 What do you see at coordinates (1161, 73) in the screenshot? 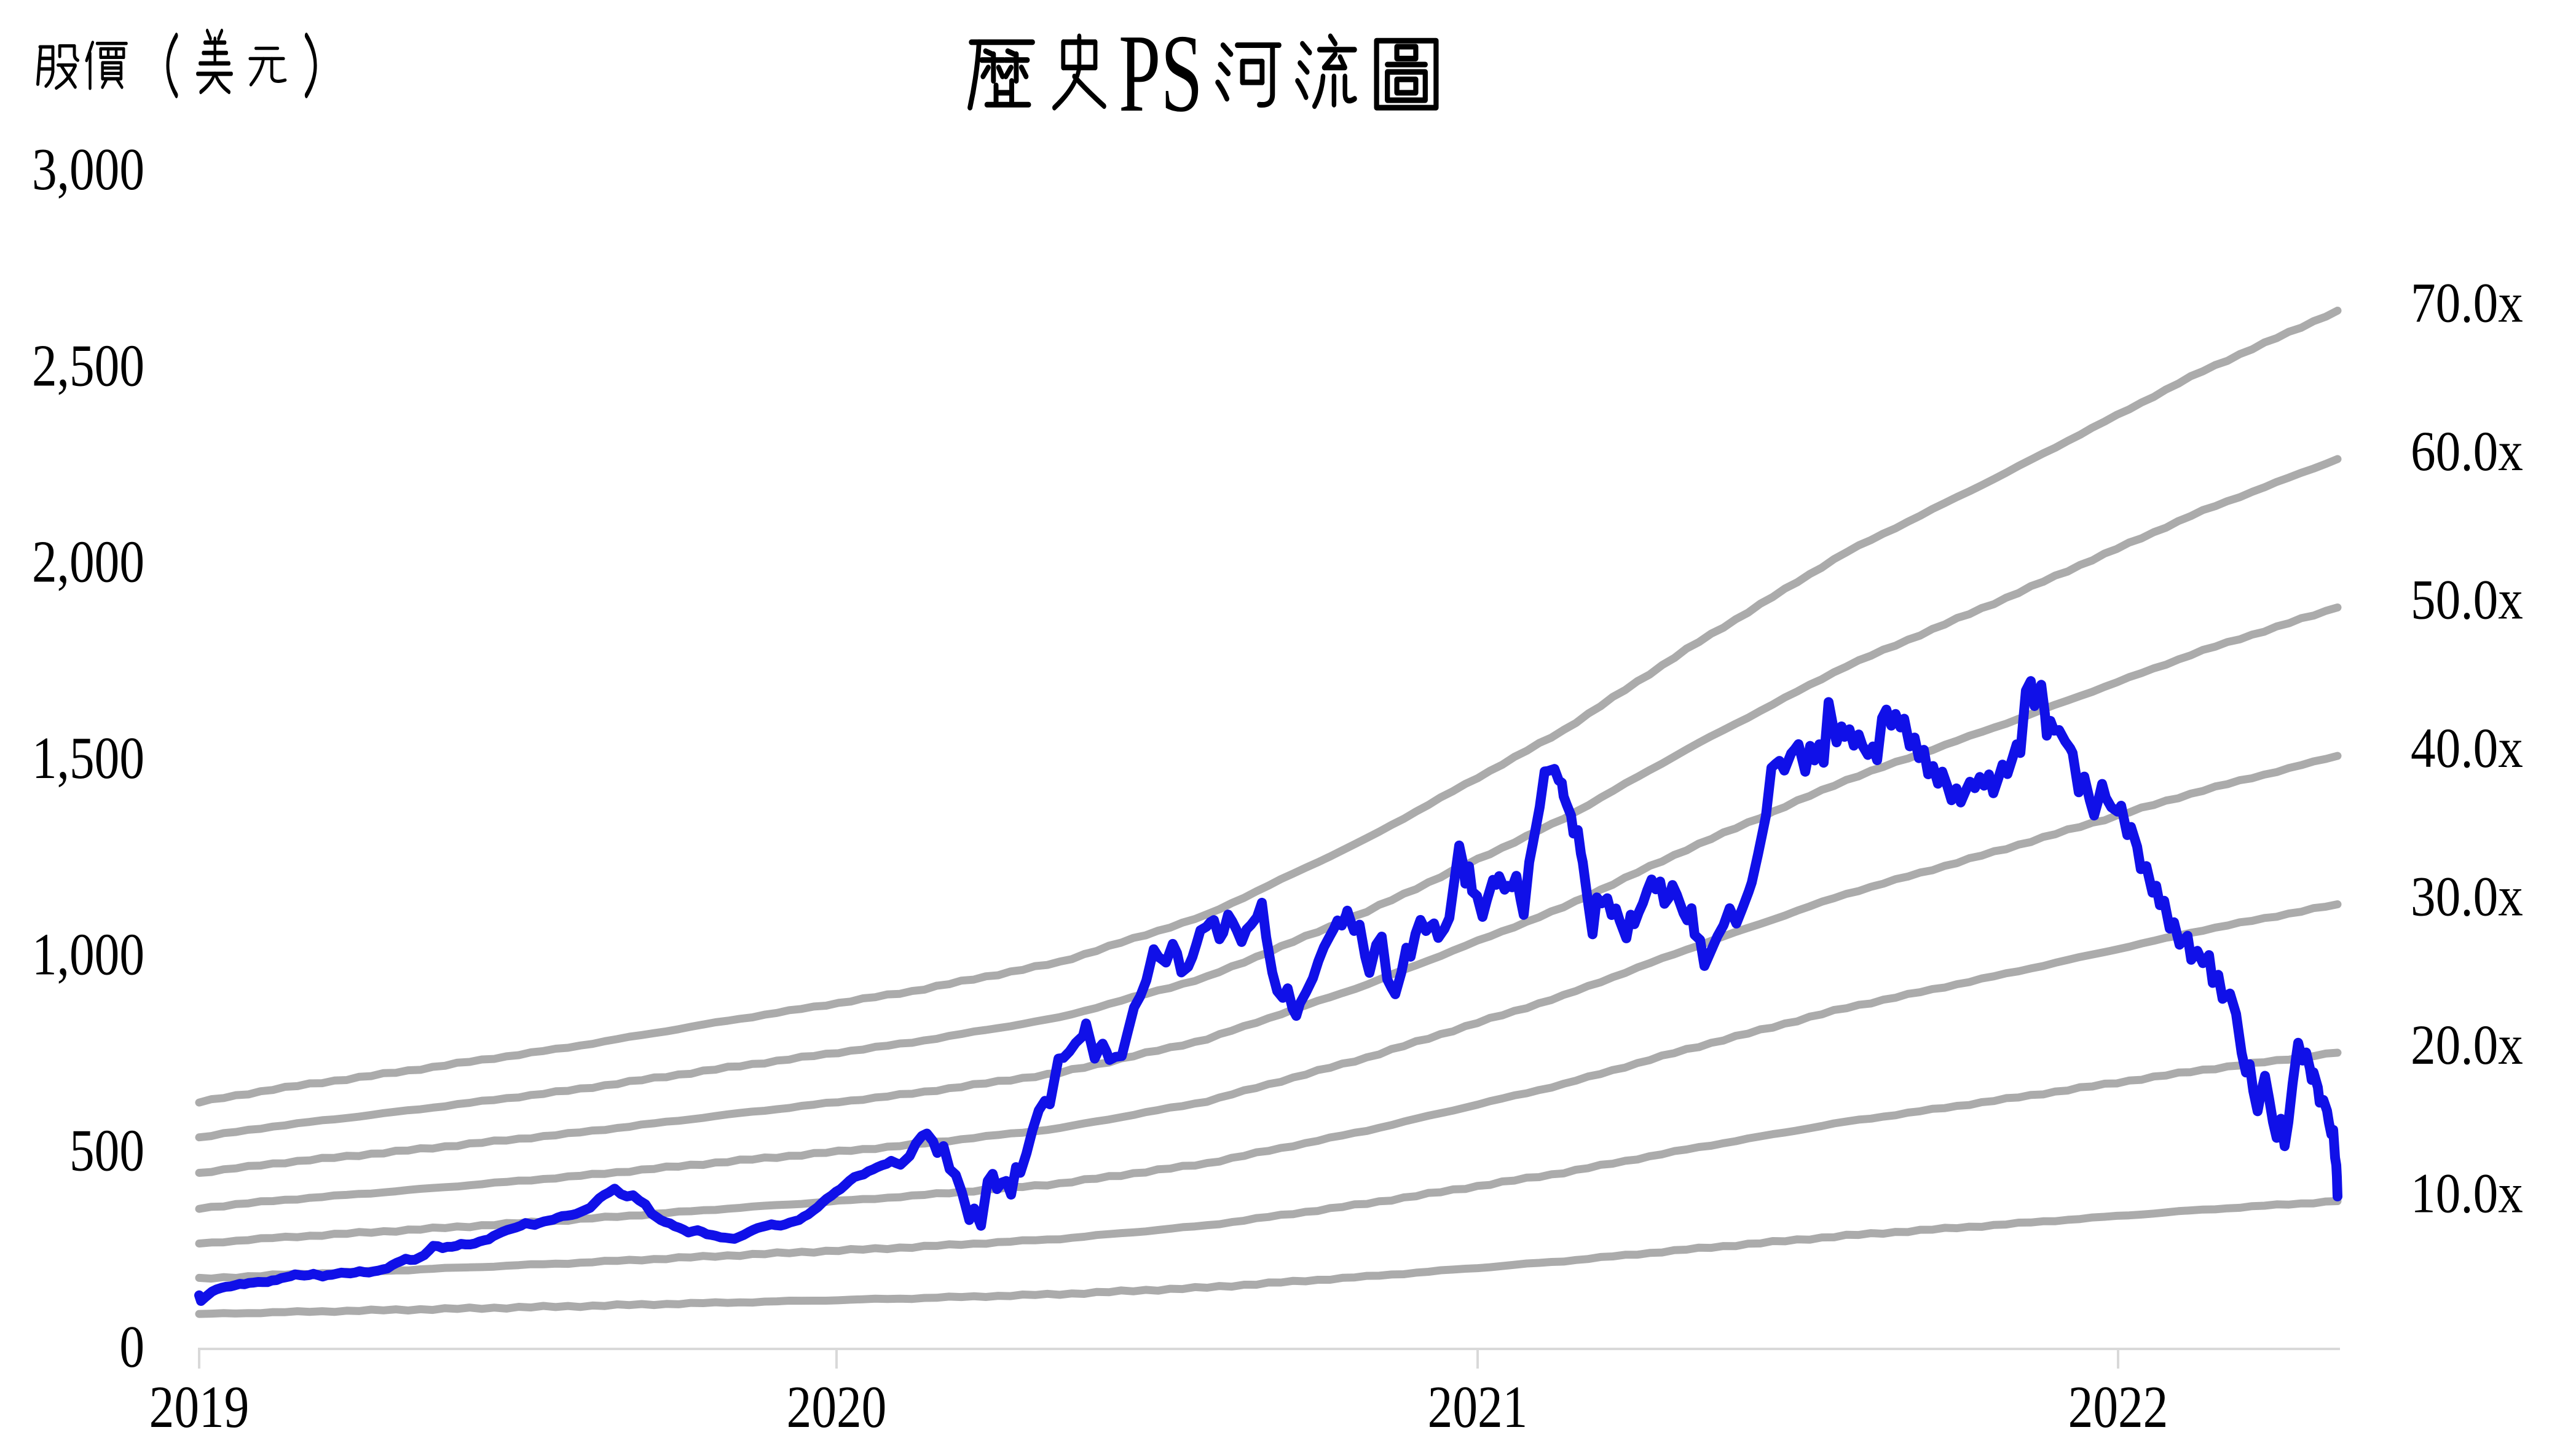
I see `svg-text: PS` at bounding box center [1161, 73].